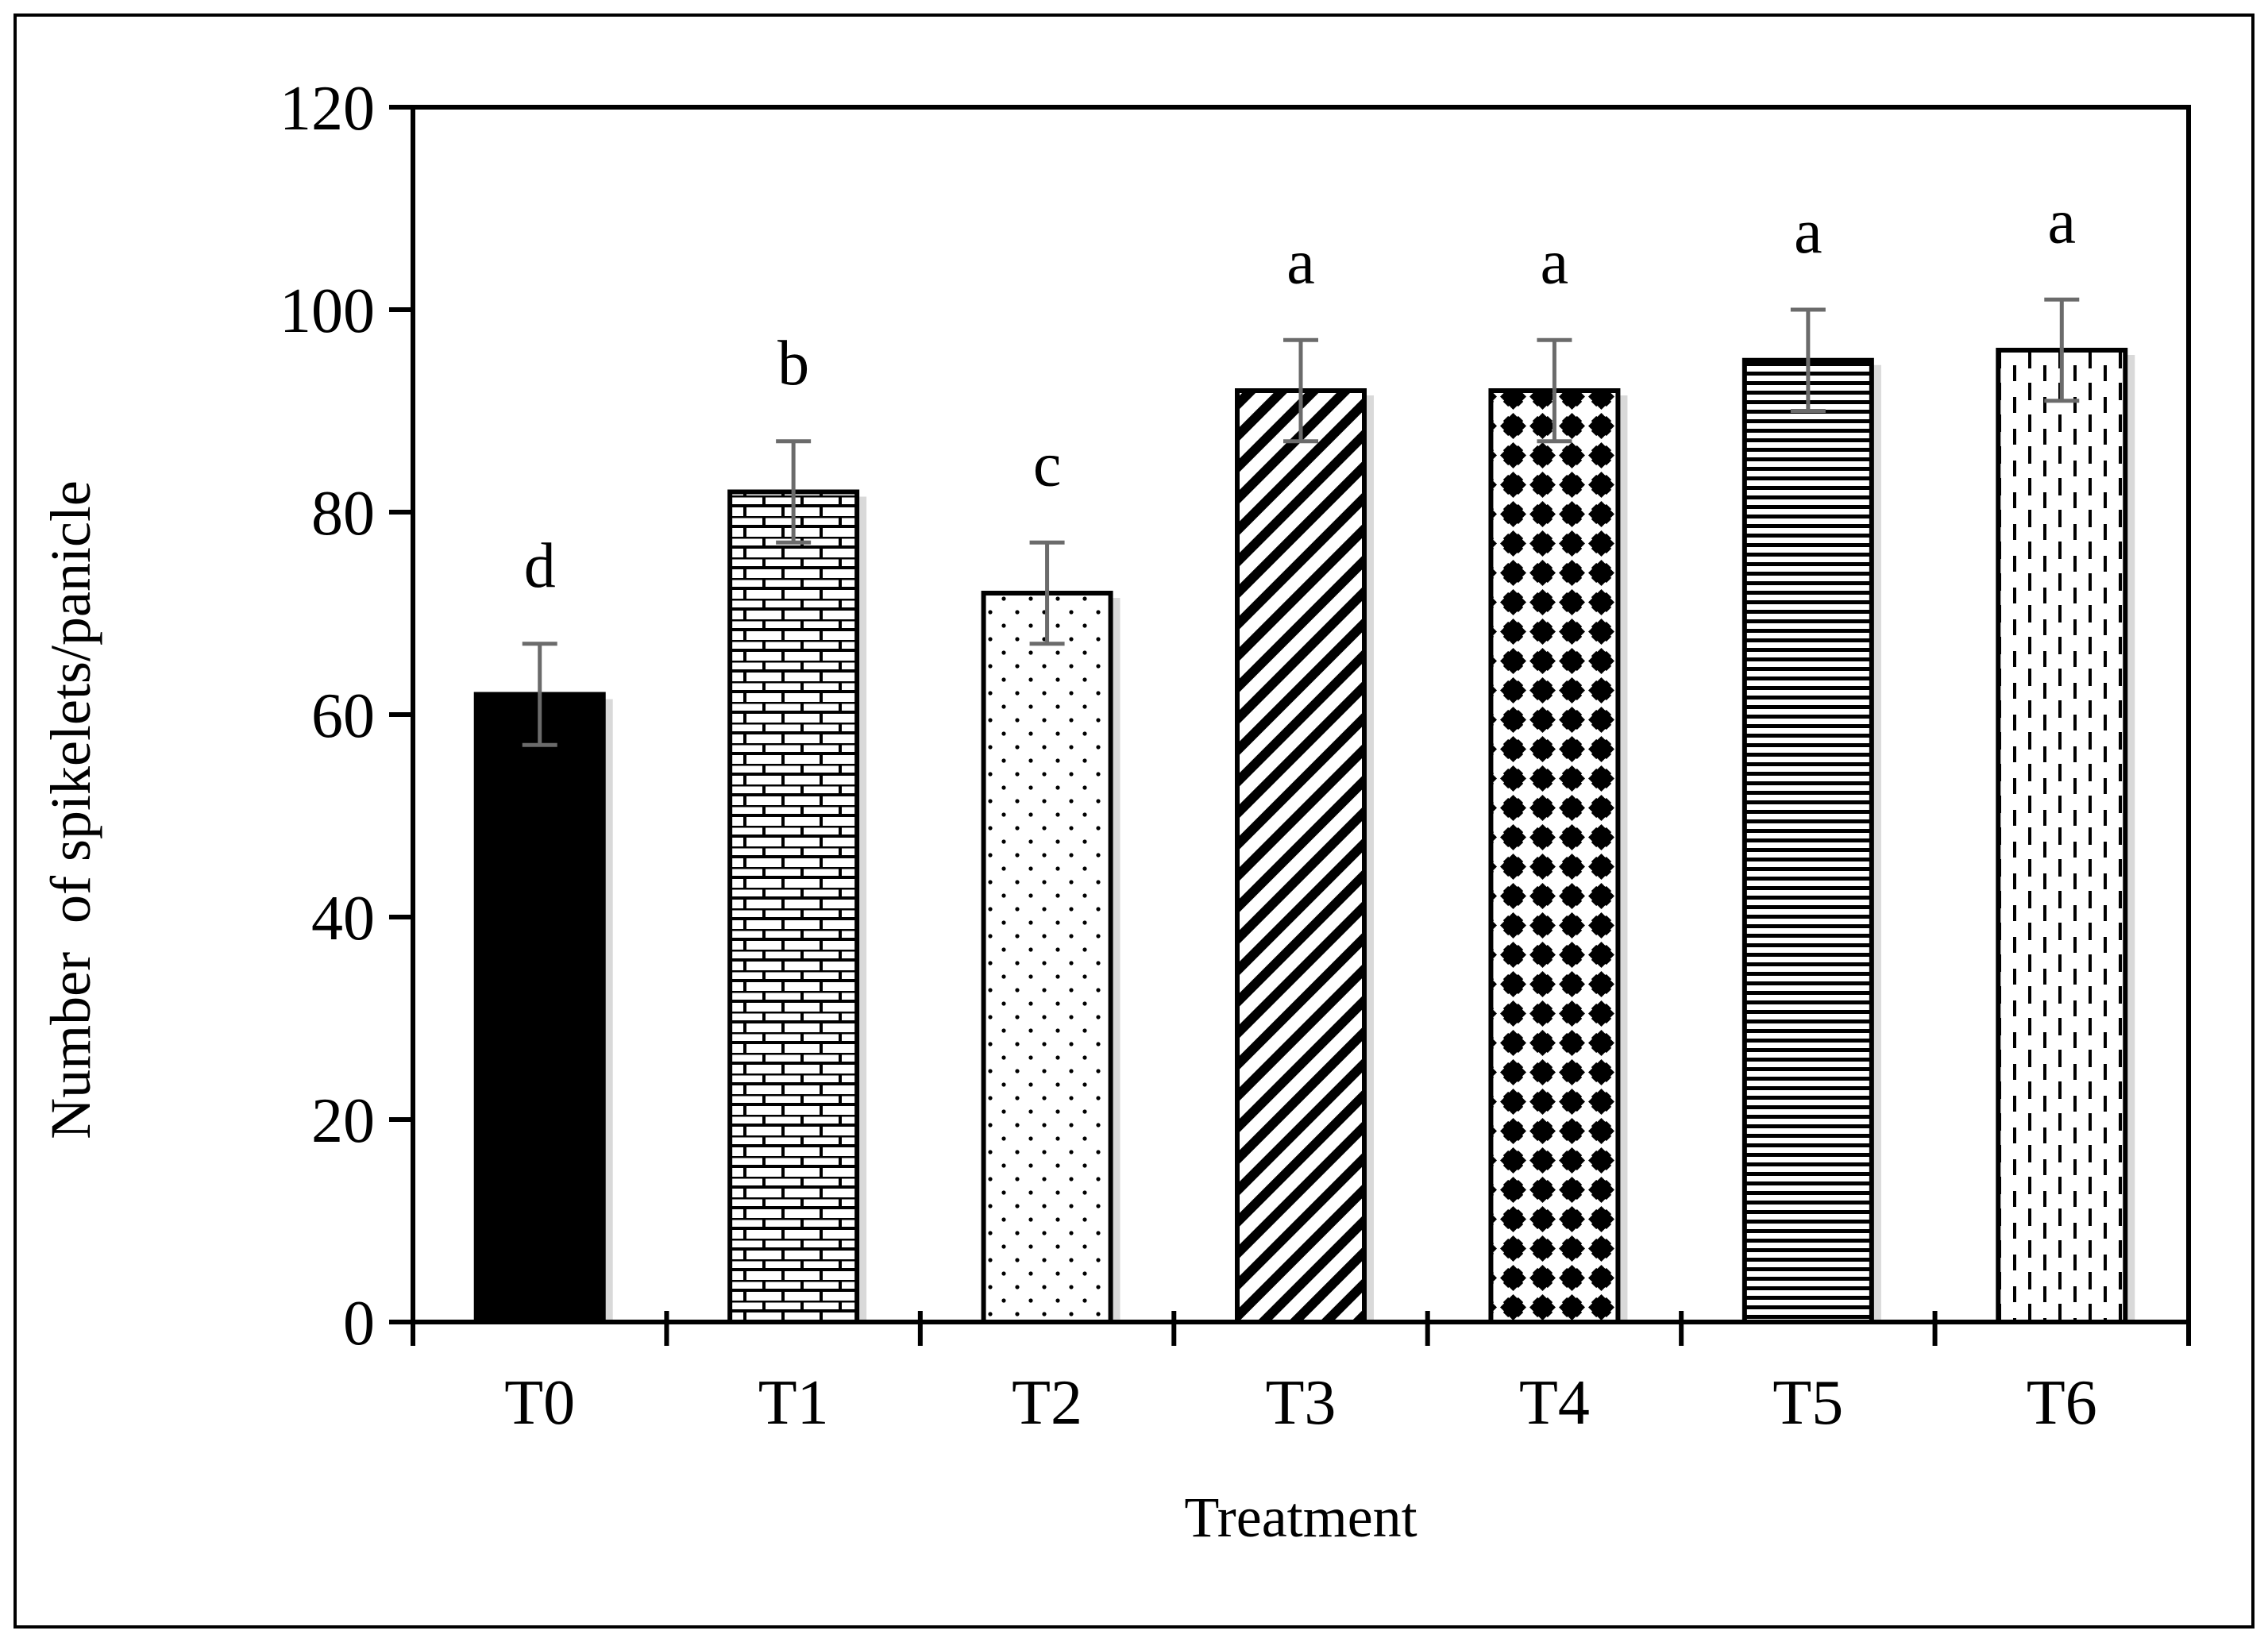 This screenshot has width=2268, height=1642. Describe the element at coordinates (539, 1403) in the screenshot. I see `x-tick-label-t0: T0` at that location.